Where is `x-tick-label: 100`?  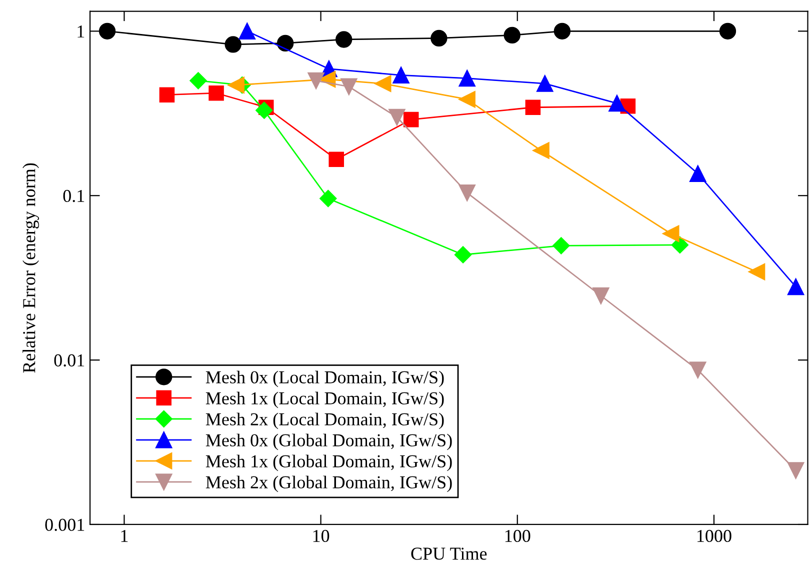 x-tick-label: 100 is located at coordinates (517, 536).